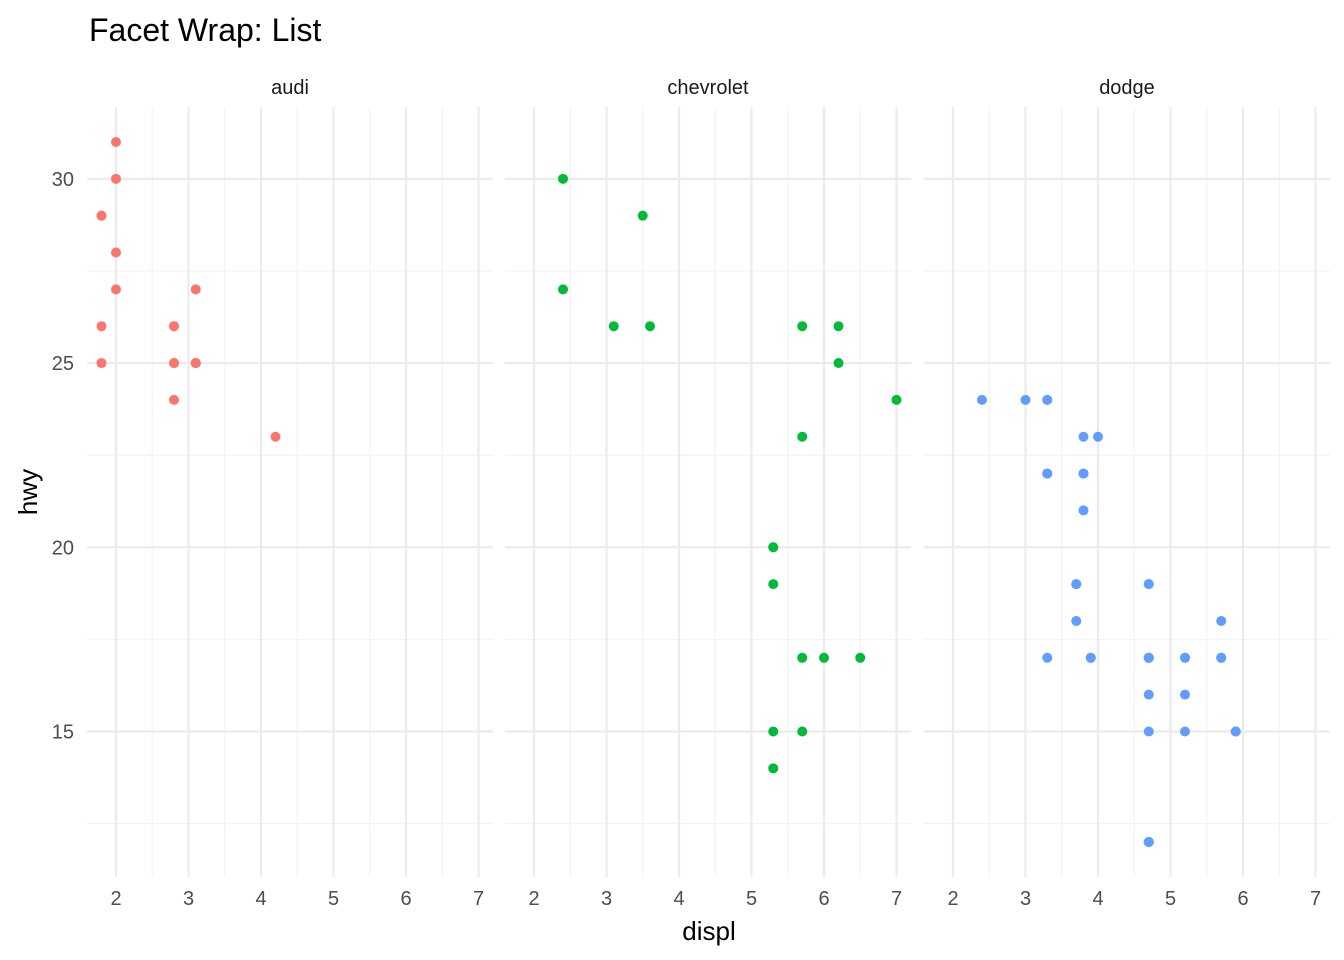 The height and width of the screenshot is (960, 1344). Describe the element at coordinates (63, 732) in the screenshot. I see `y-tick-label: 15` at that location.